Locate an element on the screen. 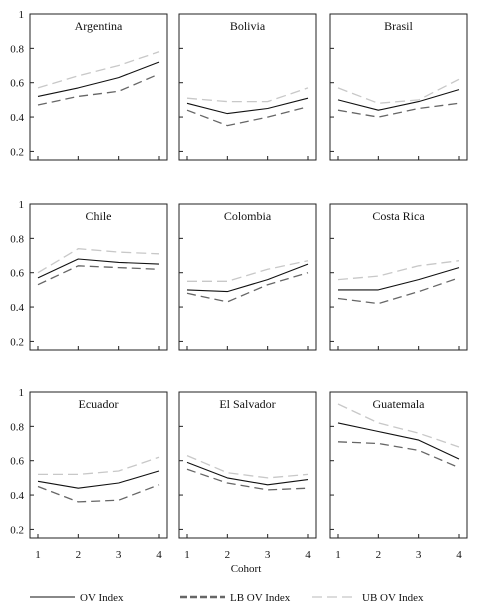 The height and width of the screenshot is (616, 477). x-axis-title-group: Cohort is located at coordinates (246, 569).